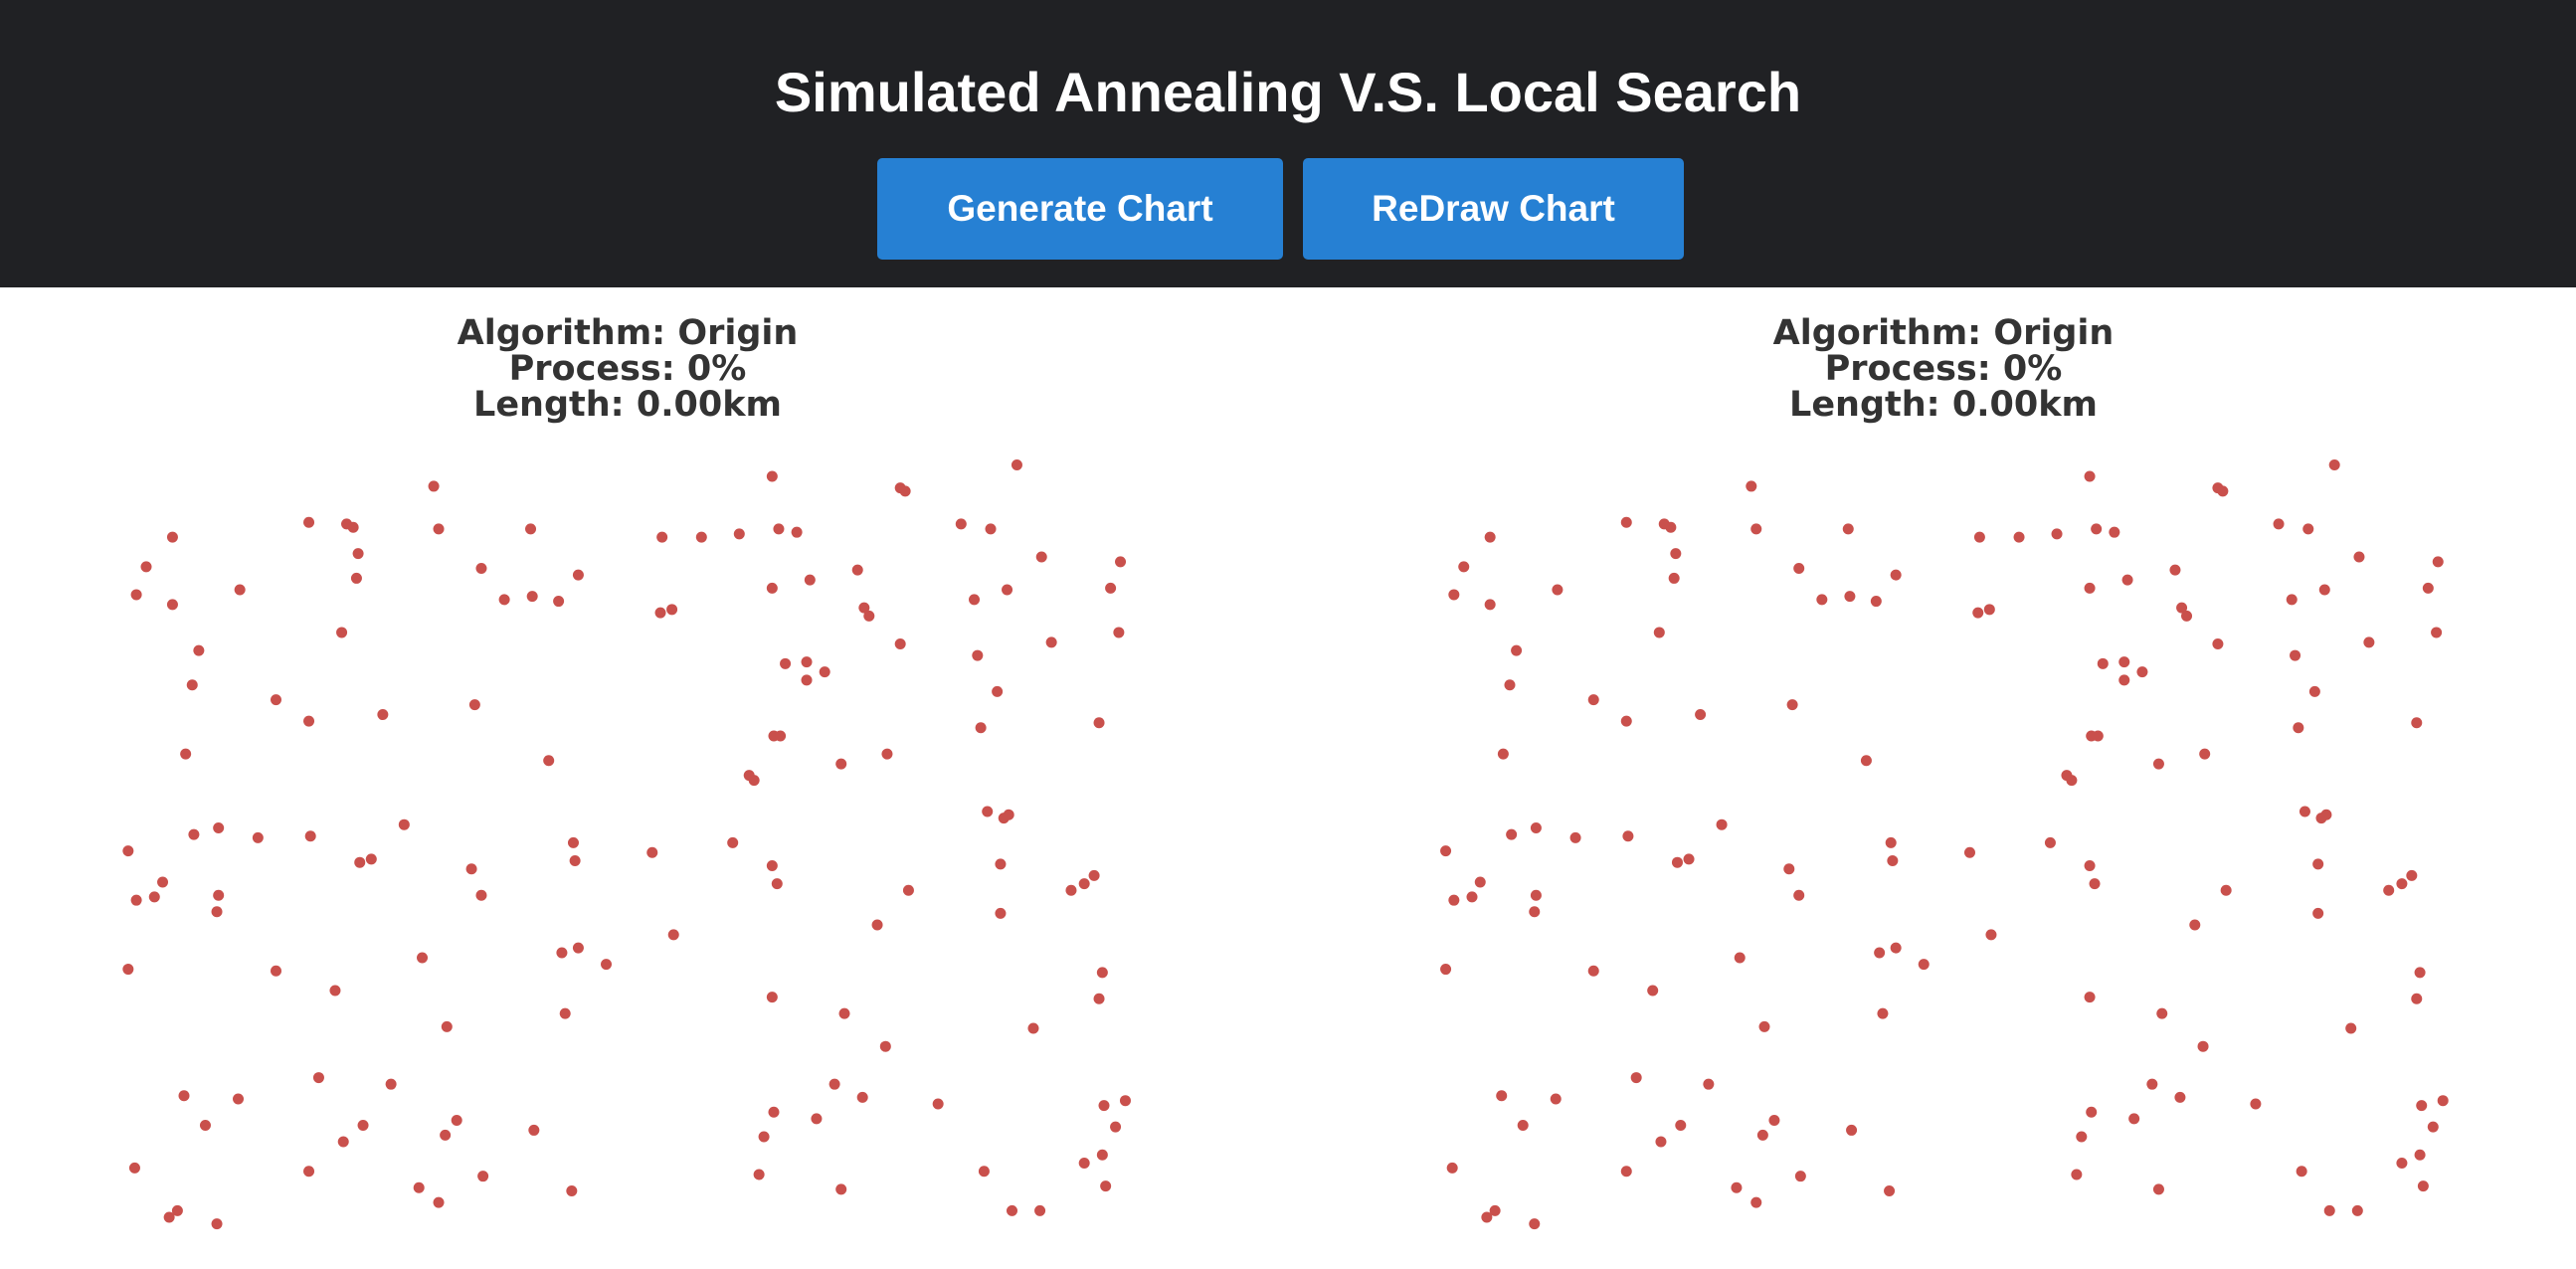 The image size is (2576, 1269). I want to click on generate-button: Generate Chart, so click(1080, 209).